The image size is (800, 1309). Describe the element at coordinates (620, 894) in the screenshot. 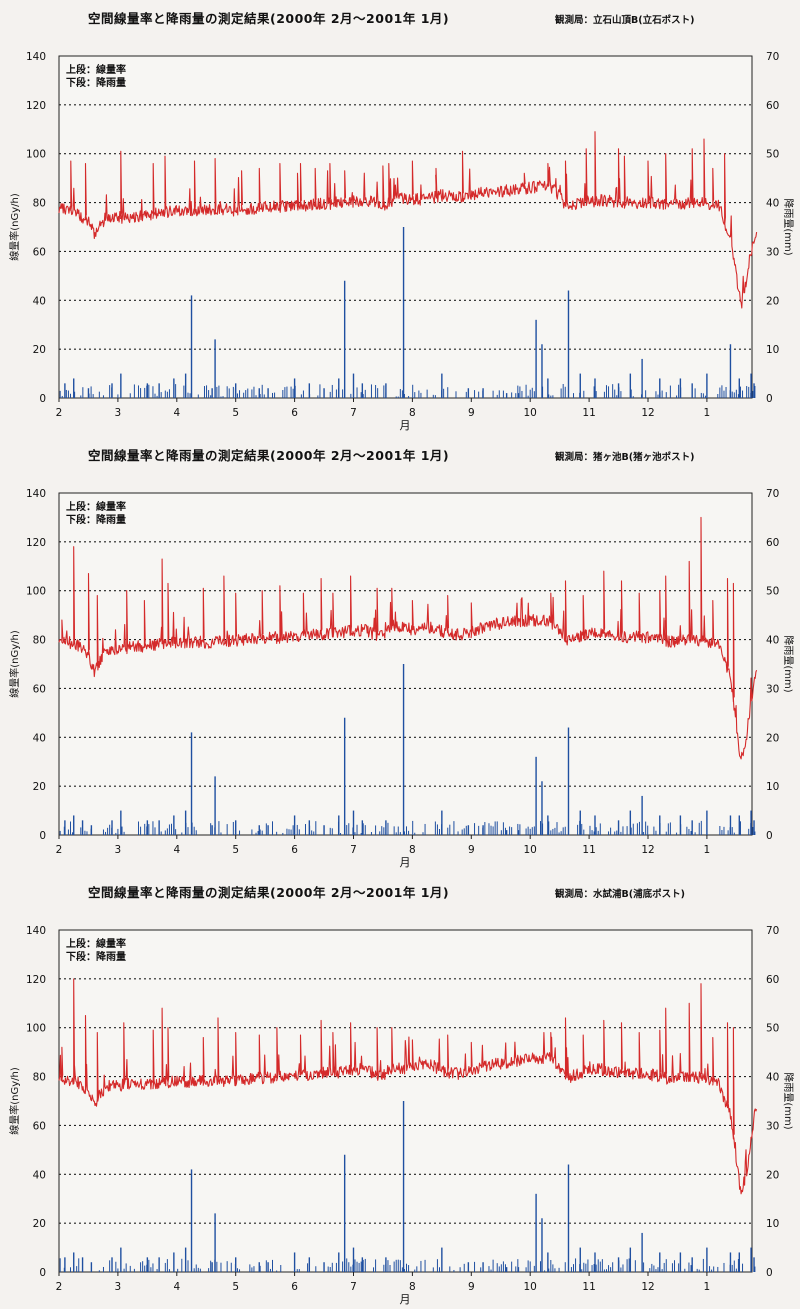

I see `station-label: 観測局：水試浦B(浦底ポスト)` at that location.